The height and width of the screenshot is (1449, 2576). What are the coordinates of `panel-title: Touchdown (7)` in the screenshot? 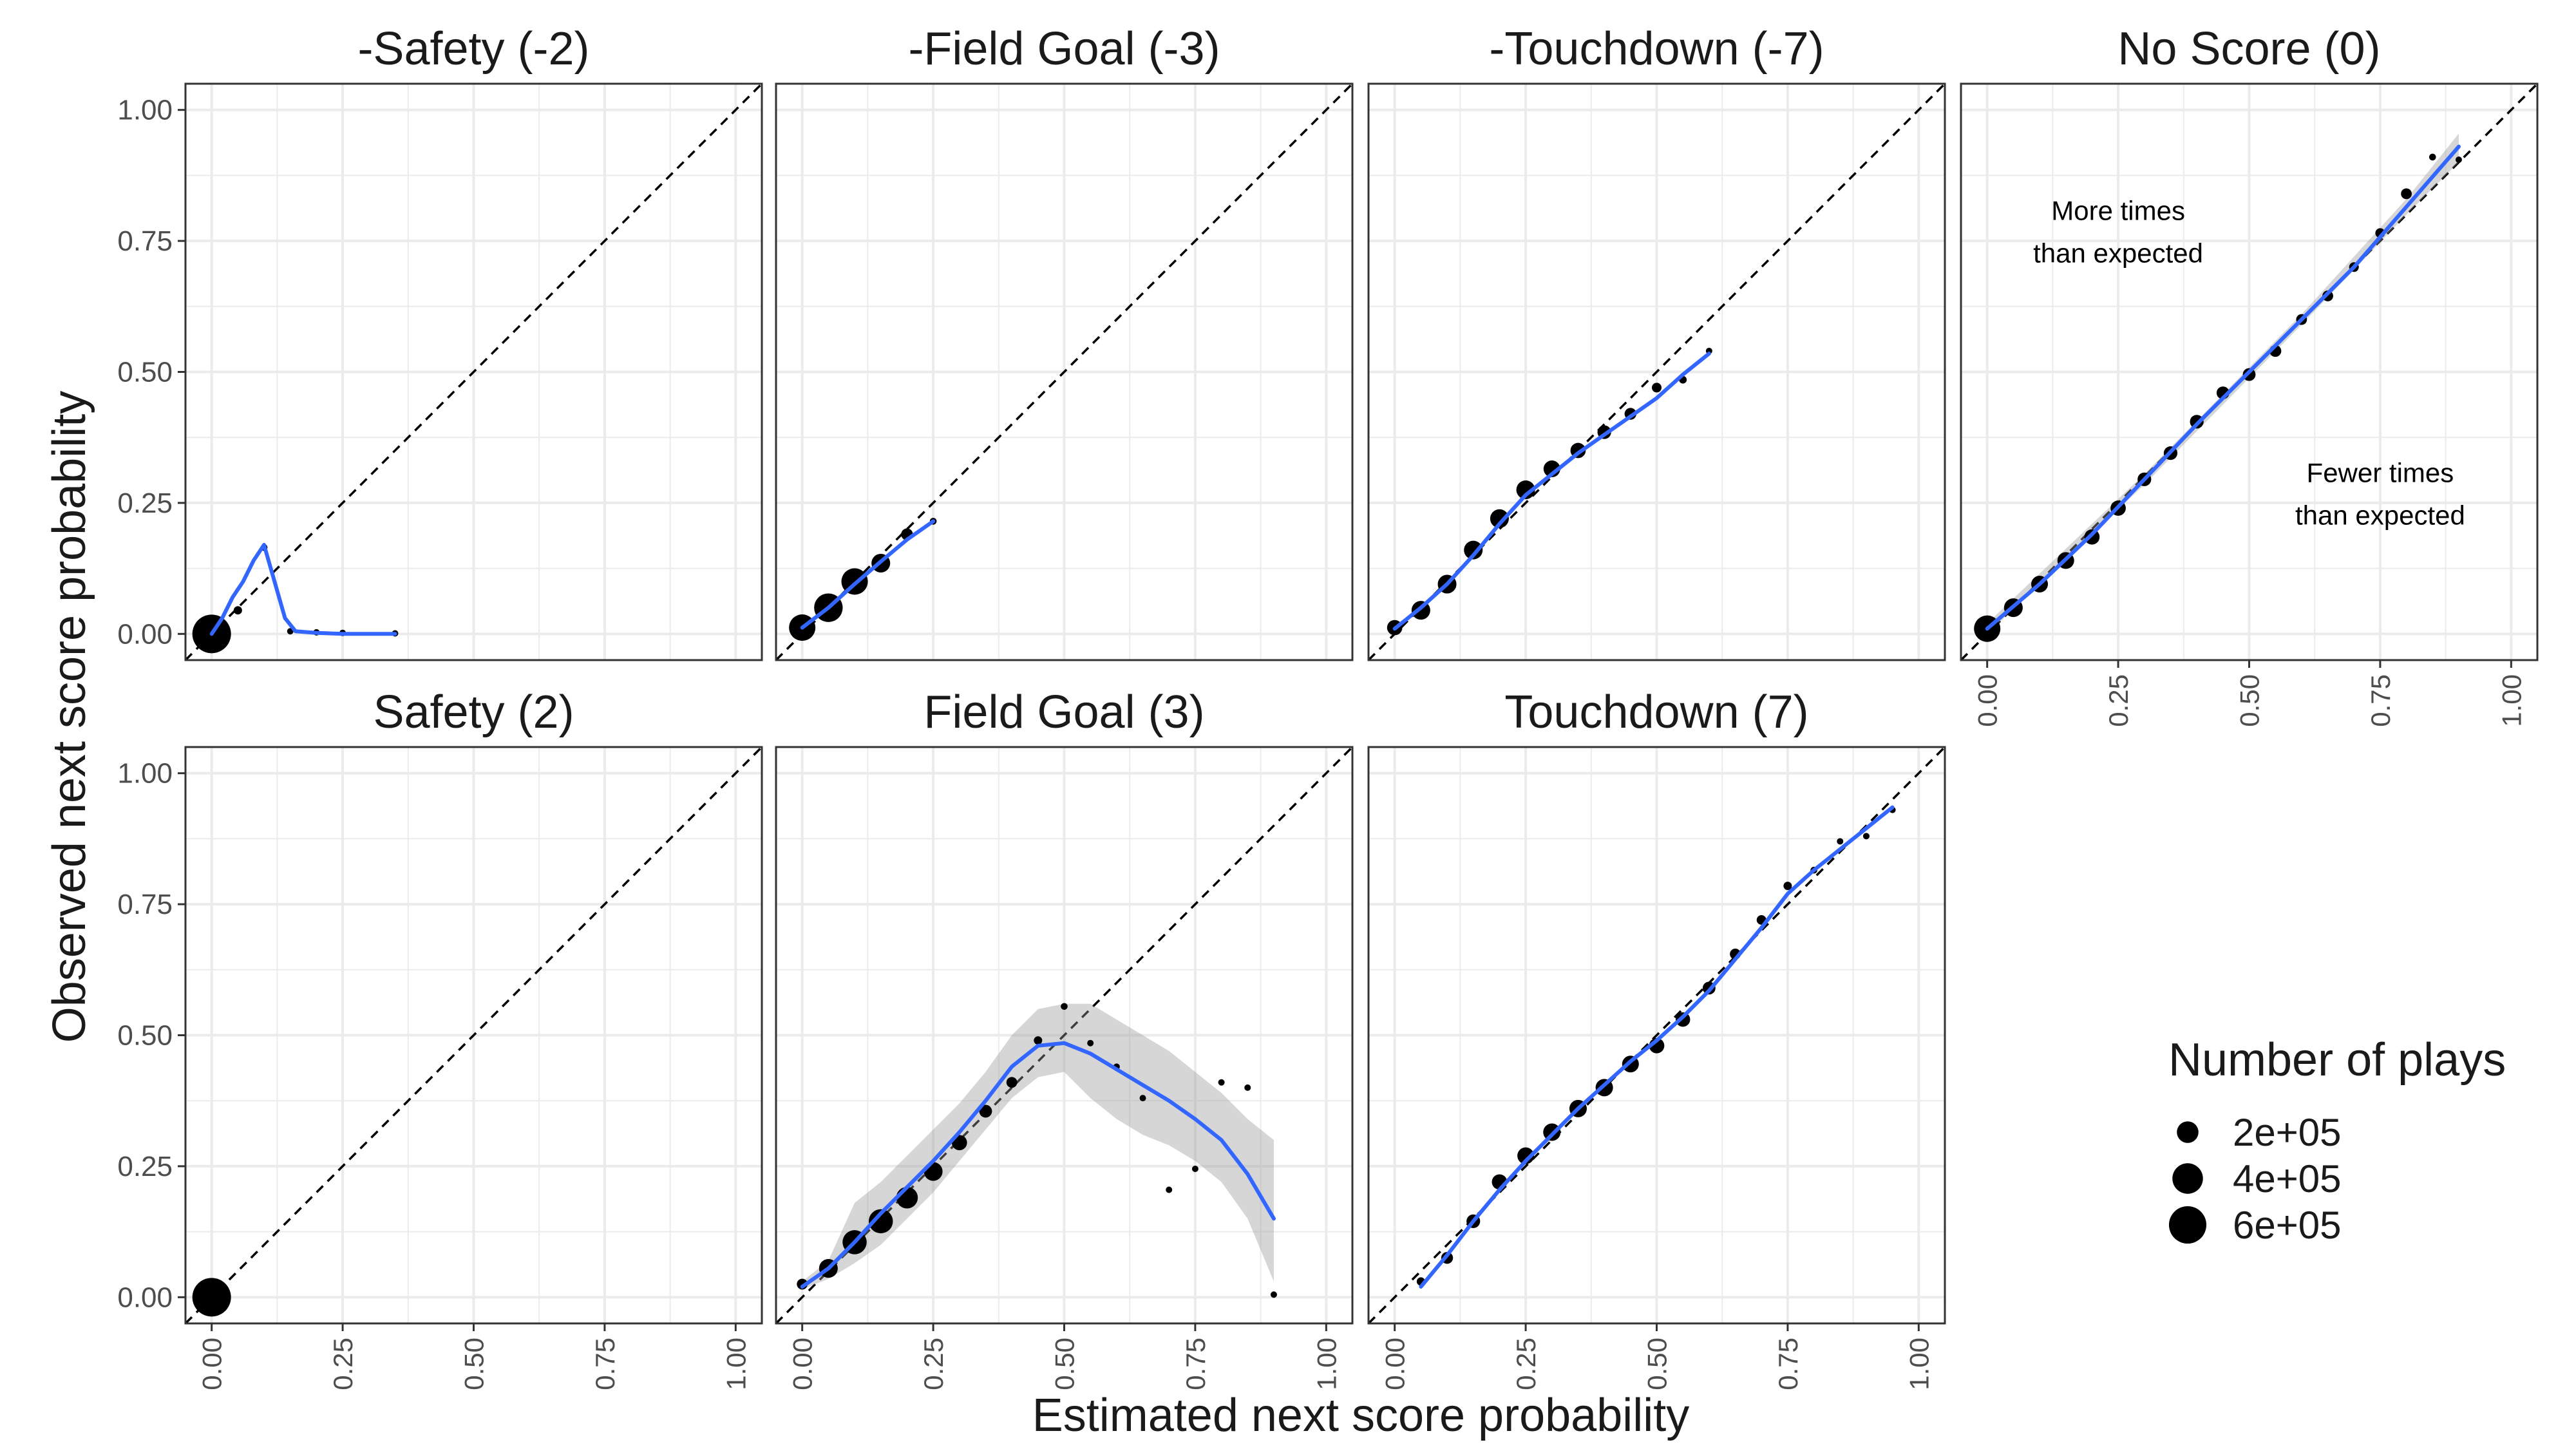 It's located at (1656, 713).